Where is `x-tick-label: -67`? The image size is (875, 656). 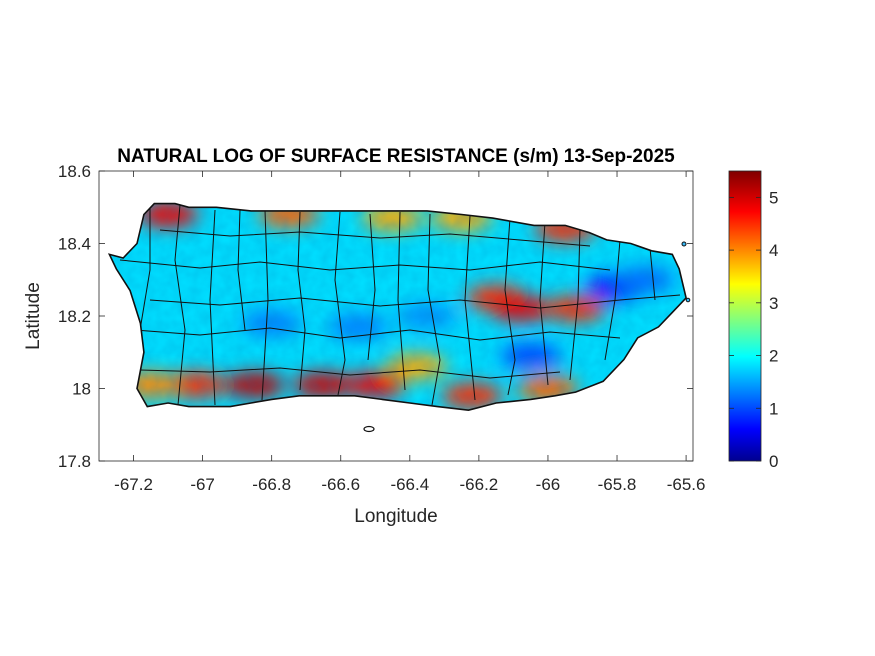
x-tick-label: -67 is located at coordinates (202, 484).